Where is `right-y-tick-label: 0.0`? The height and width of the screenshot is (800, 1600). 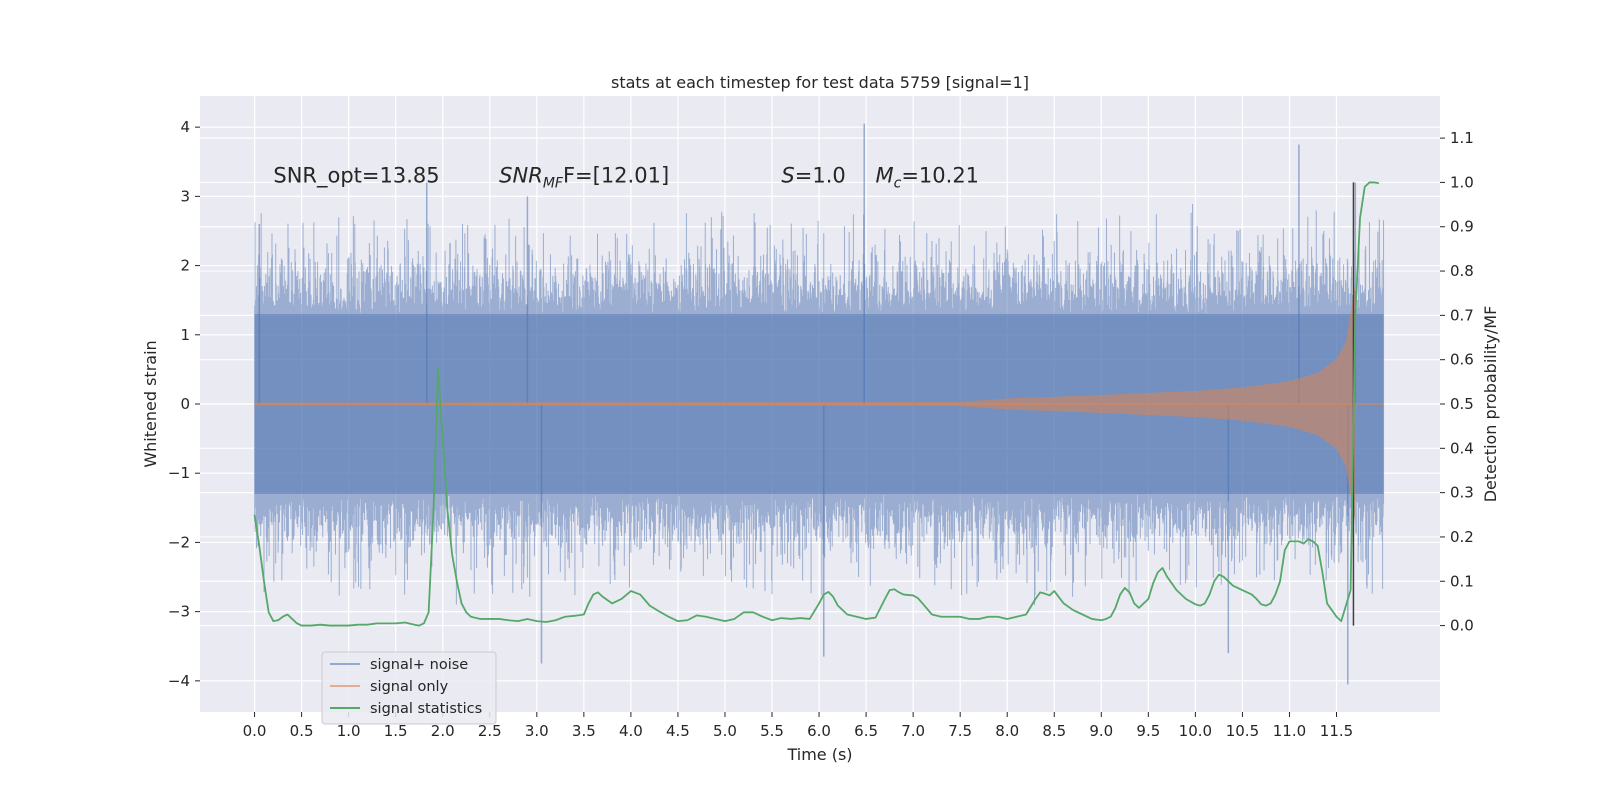 right-y-tick-label: 0.0 is located at coordinates (1462, 626).